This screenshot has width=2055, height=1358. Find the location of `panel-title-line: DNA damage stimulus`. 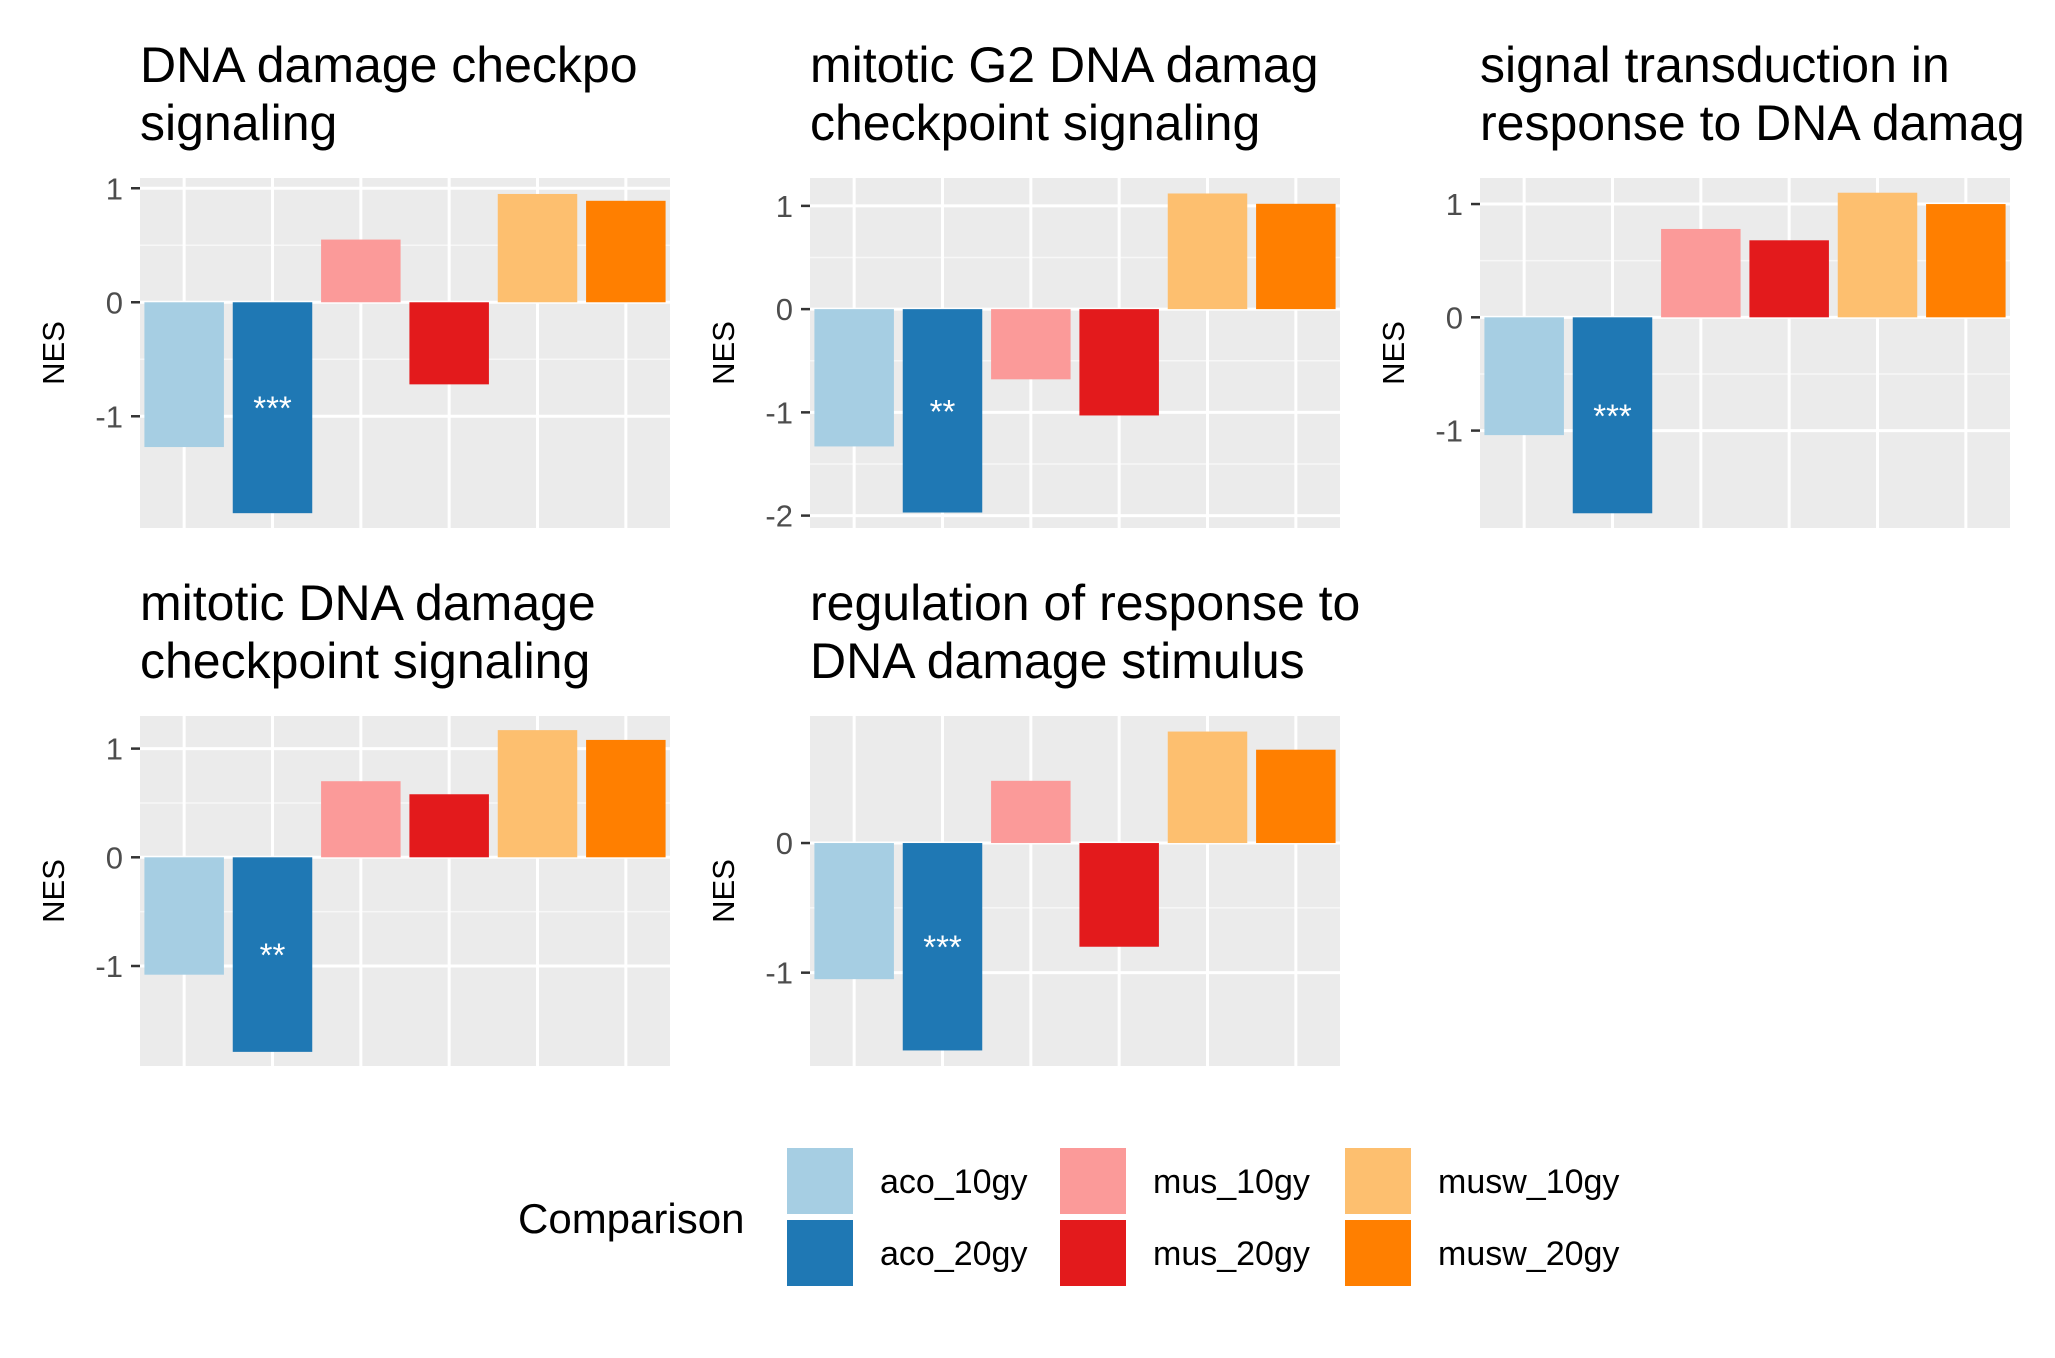

panel-title-line: DNA damage stimulus is located at coordinates (1057, 661).